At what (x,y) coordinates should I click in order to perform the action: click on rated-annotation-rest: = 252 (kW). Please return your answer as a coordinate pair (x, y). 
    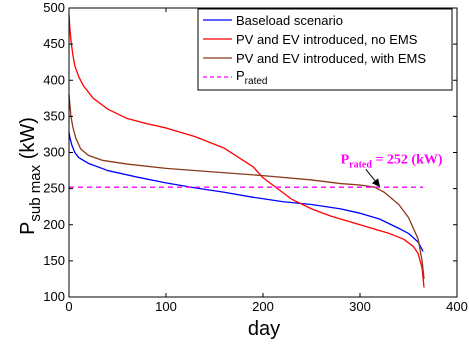
    Looking at the image, I should click on (407, 159).